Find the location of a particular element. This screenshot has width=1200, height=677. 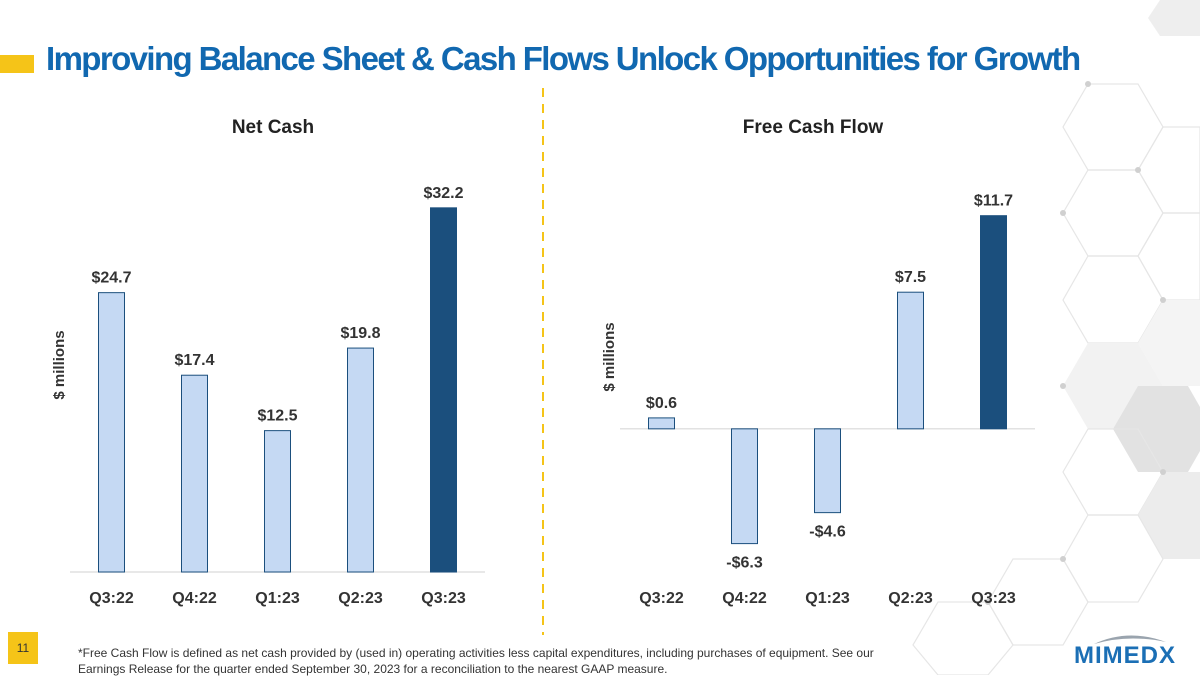

data-label: $11.7 is located at coordinates (993, 201).